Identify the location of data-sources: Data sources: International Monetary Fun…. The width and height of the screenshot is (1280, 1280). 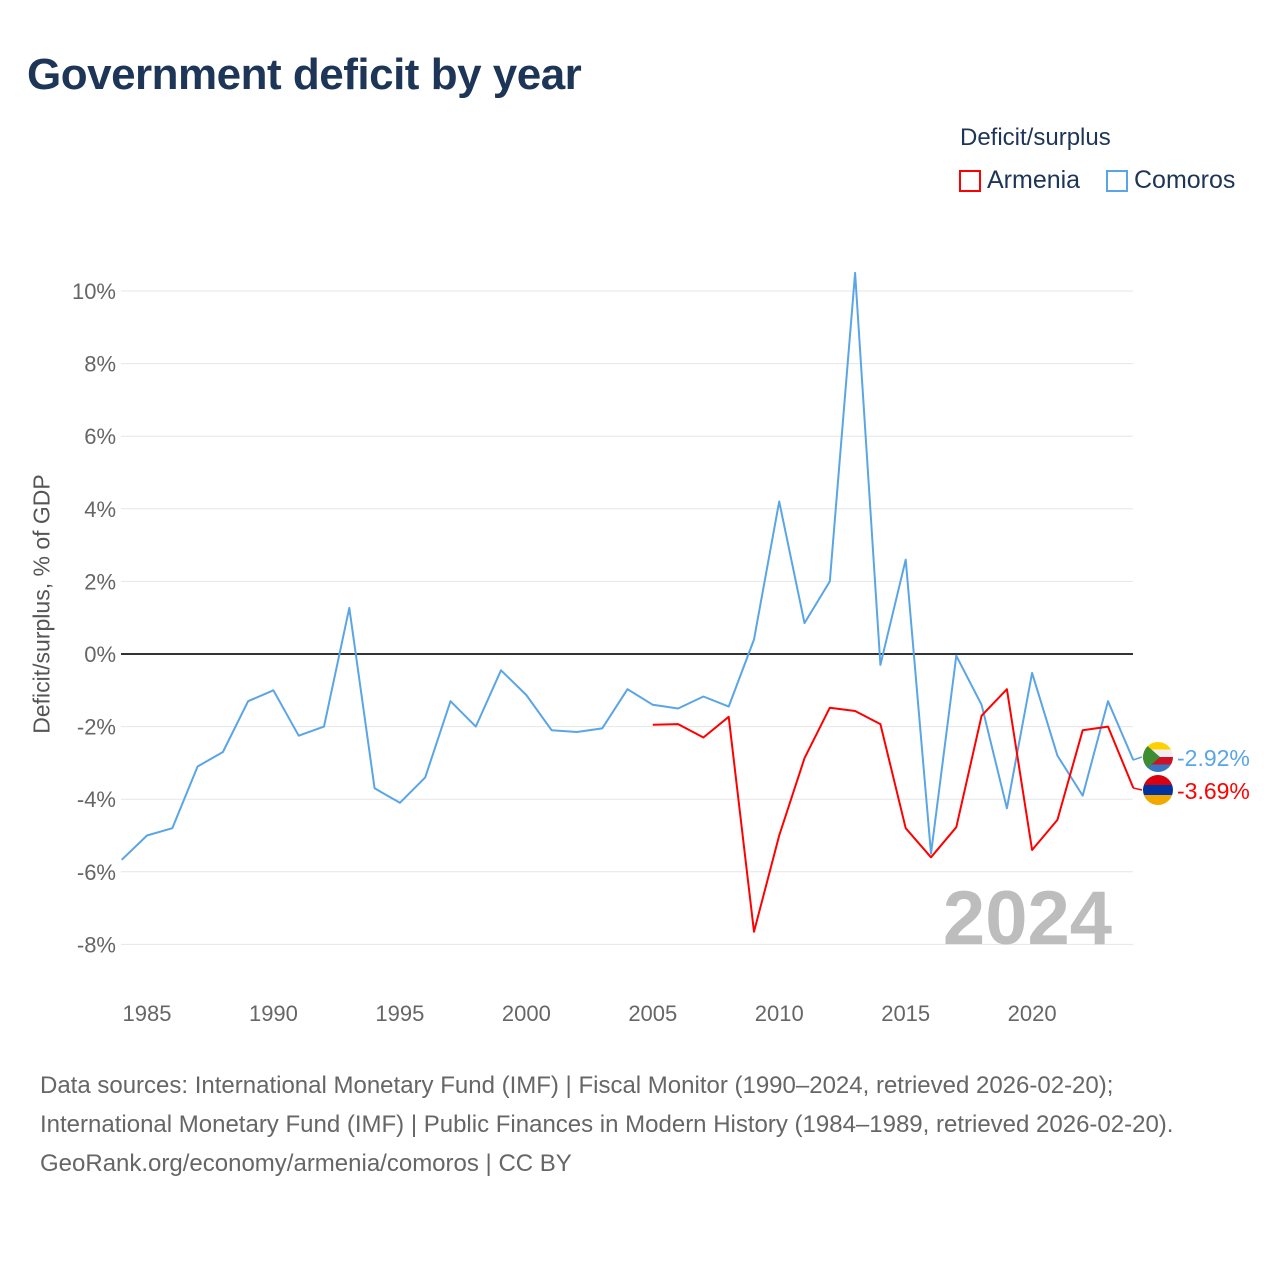
(607, 1105).